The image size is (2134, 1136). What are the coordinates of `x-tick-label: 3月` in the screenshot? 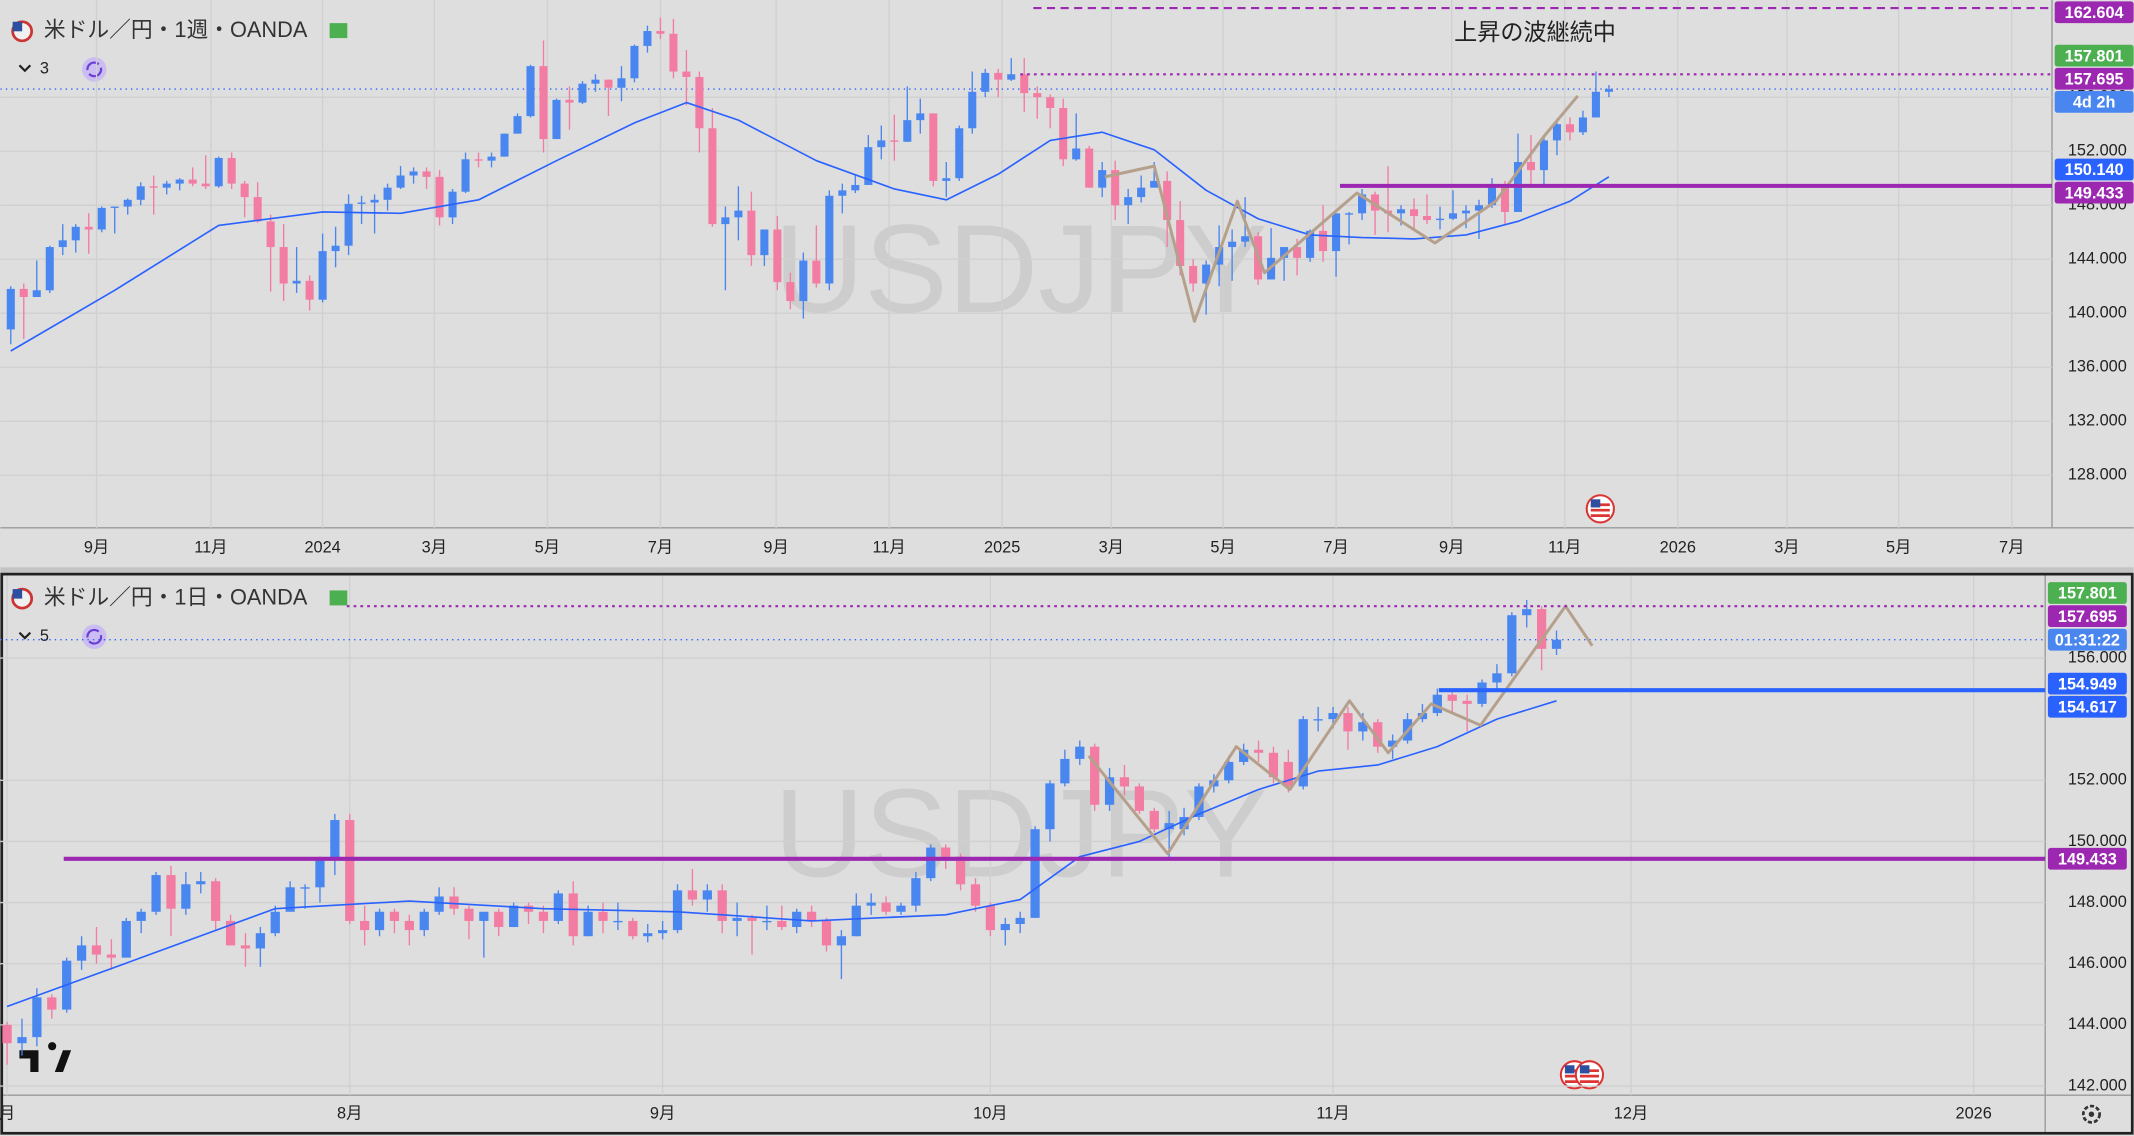 It's located at (434, 548).